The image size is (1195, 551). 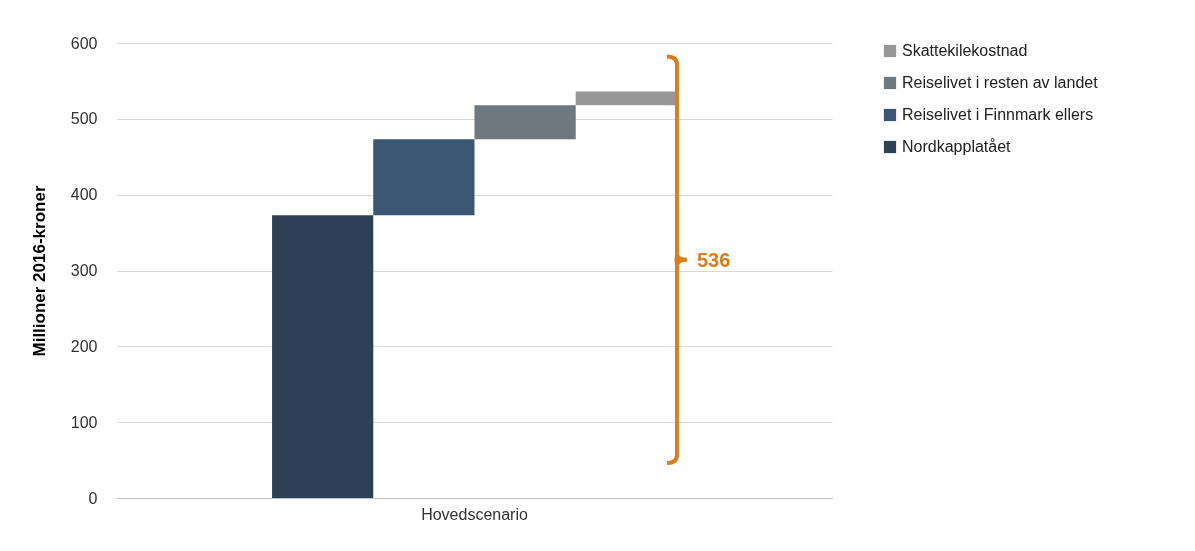 What do you see at coordinates (713, 259) in the screenshot?
I see `annotation: 536` at bounding box center [713, 259].